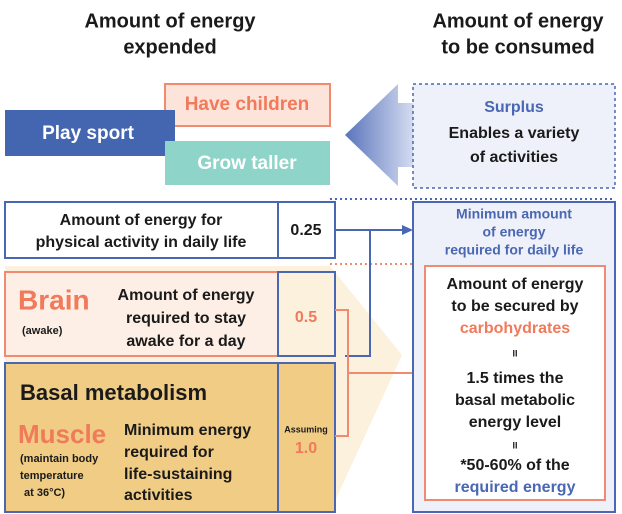  I want to click on value: 0.5, so click(306, 317).